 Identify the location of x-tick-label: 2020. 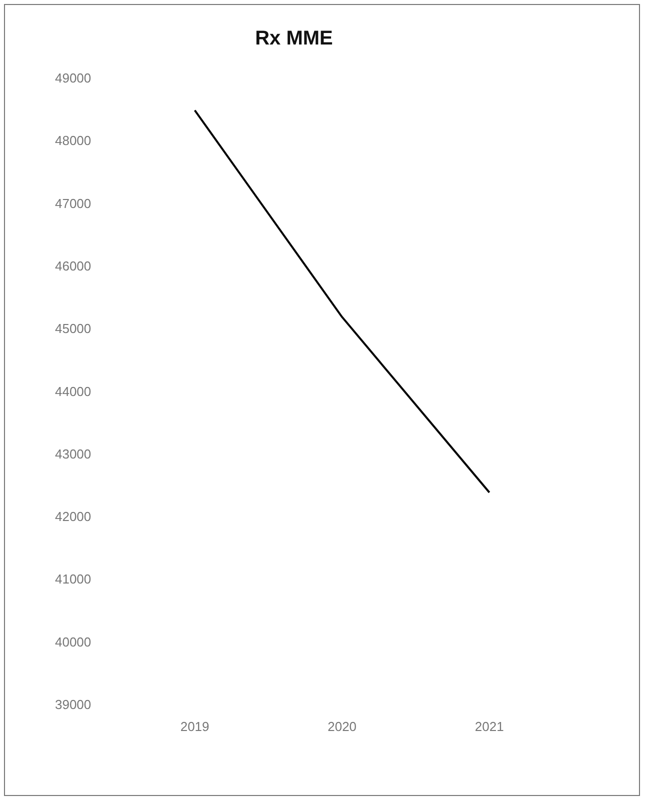
(342, 726).